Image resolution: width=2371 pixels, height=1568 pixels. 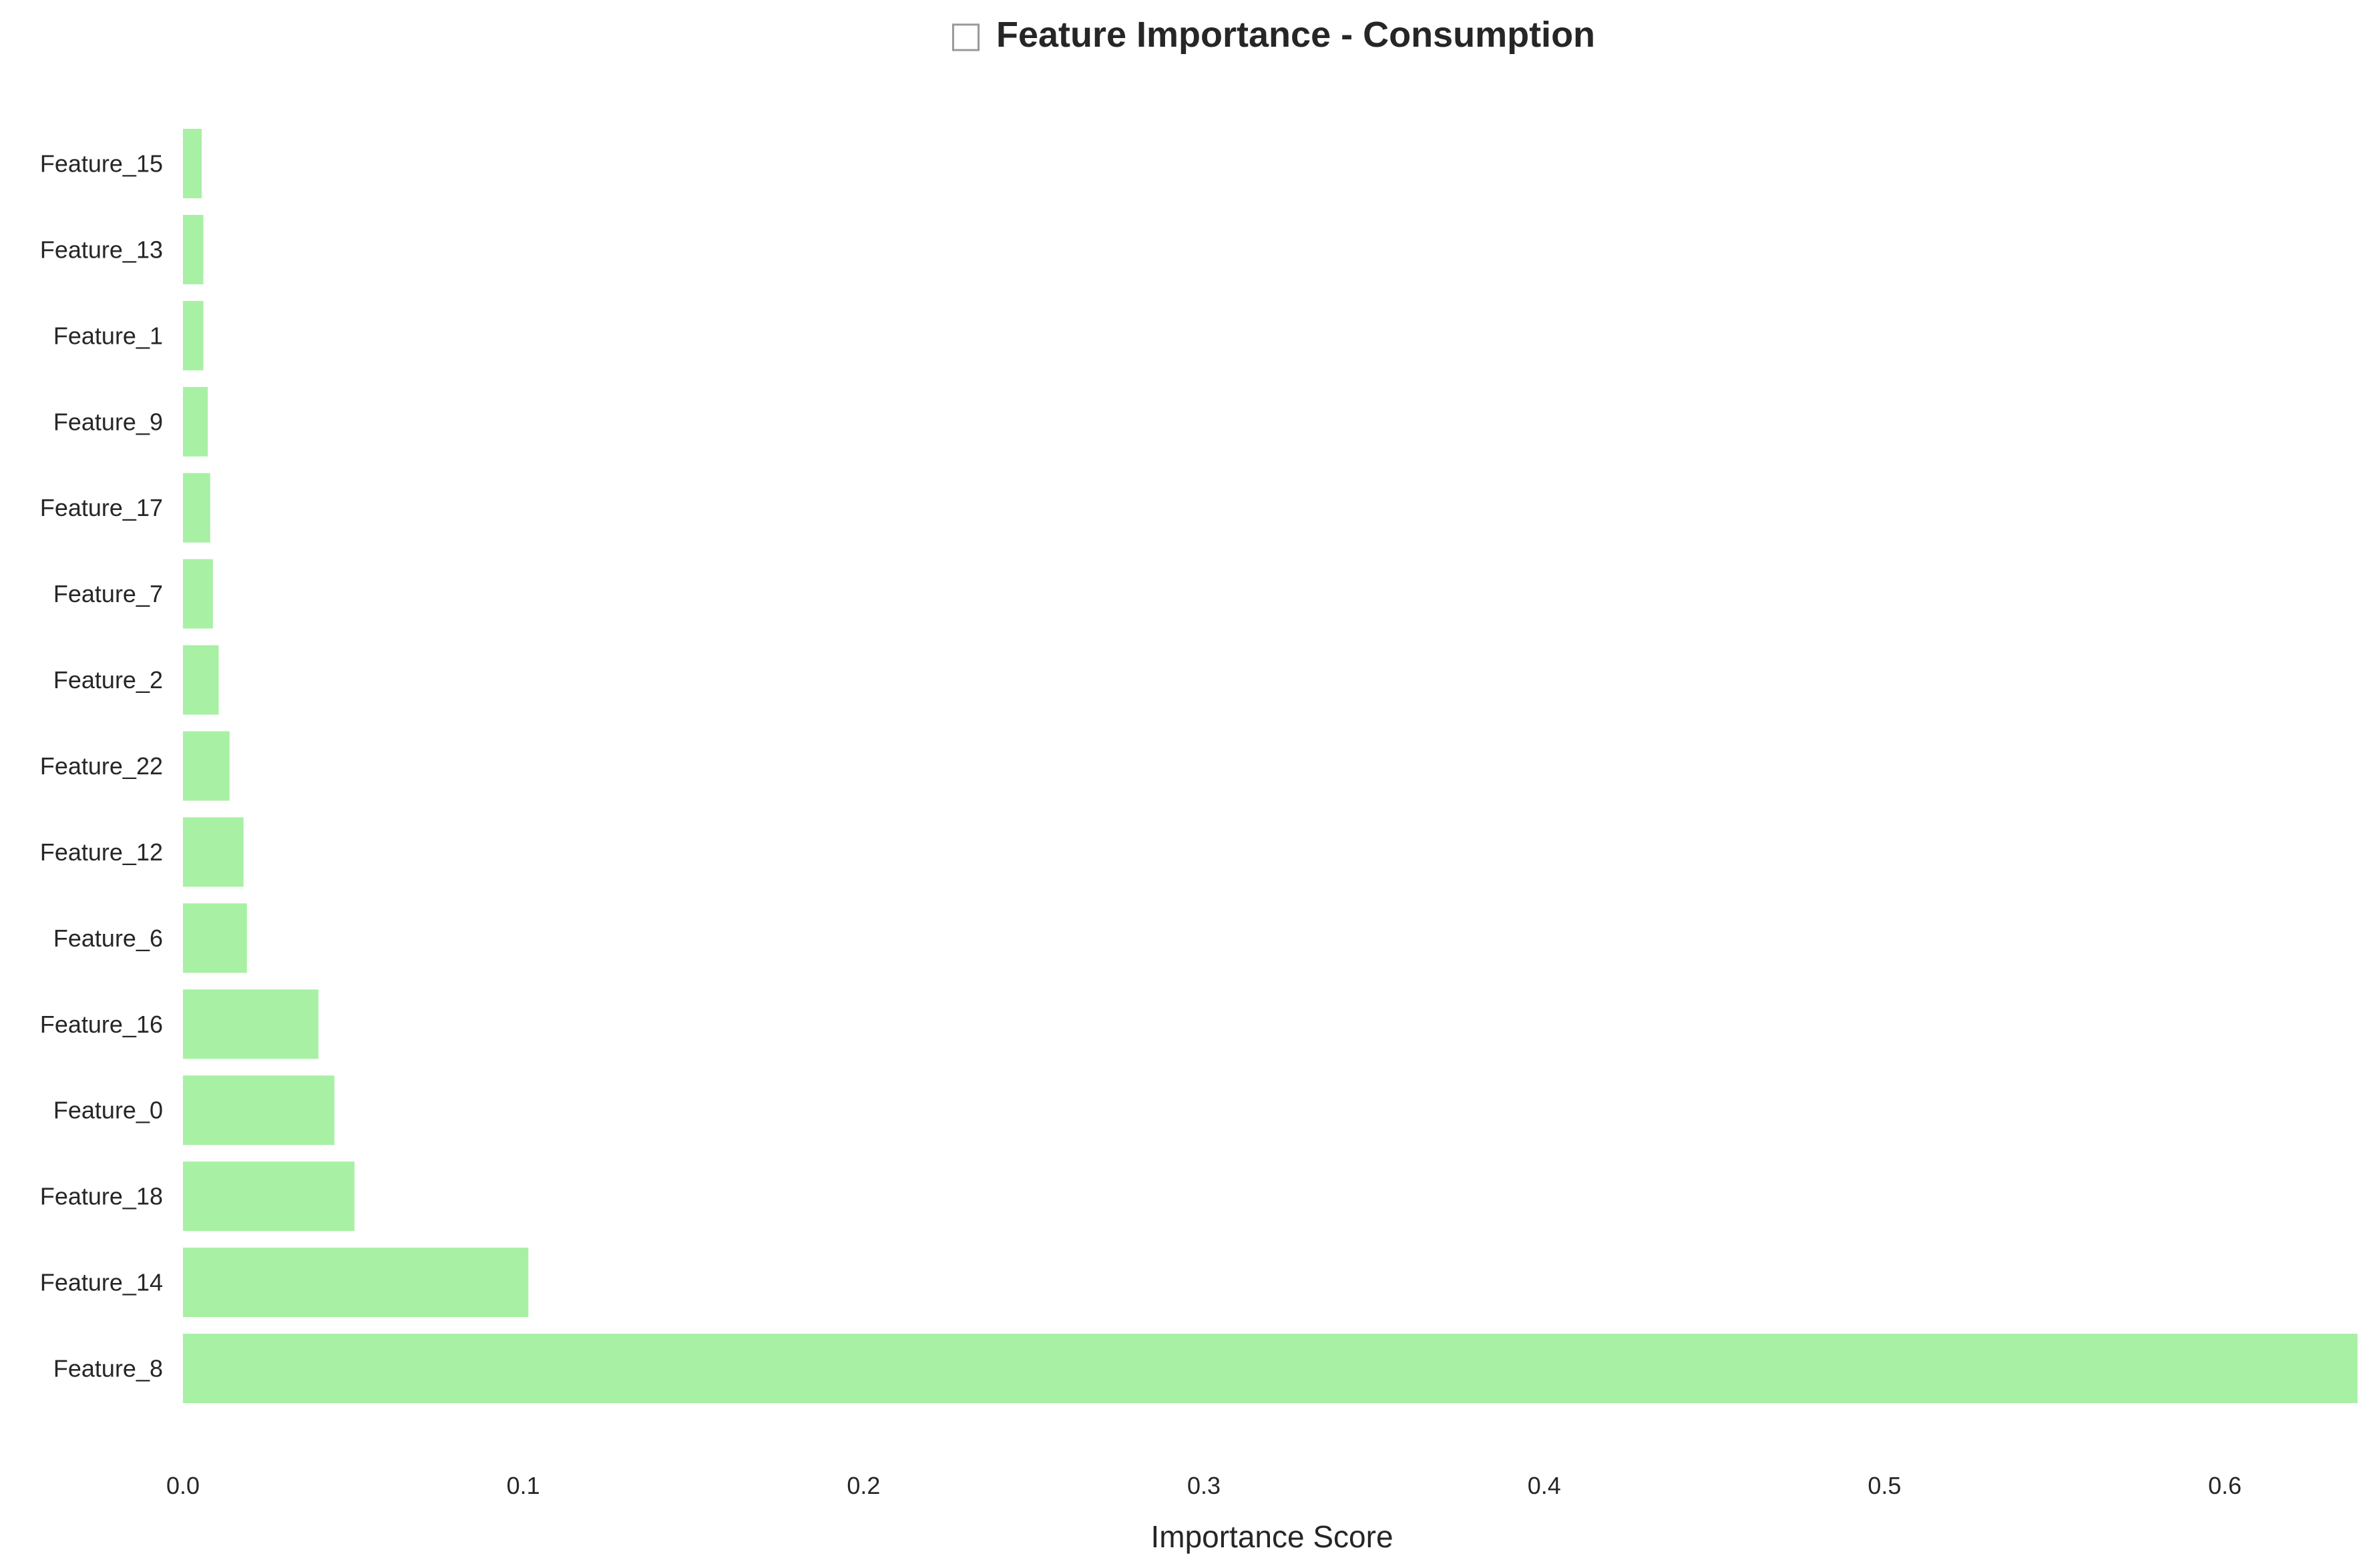 What do you see at coordinates (966, 34) in the screenshot?
I see `title-missing-glyph-icon: □` at bounding box center [966, 34].